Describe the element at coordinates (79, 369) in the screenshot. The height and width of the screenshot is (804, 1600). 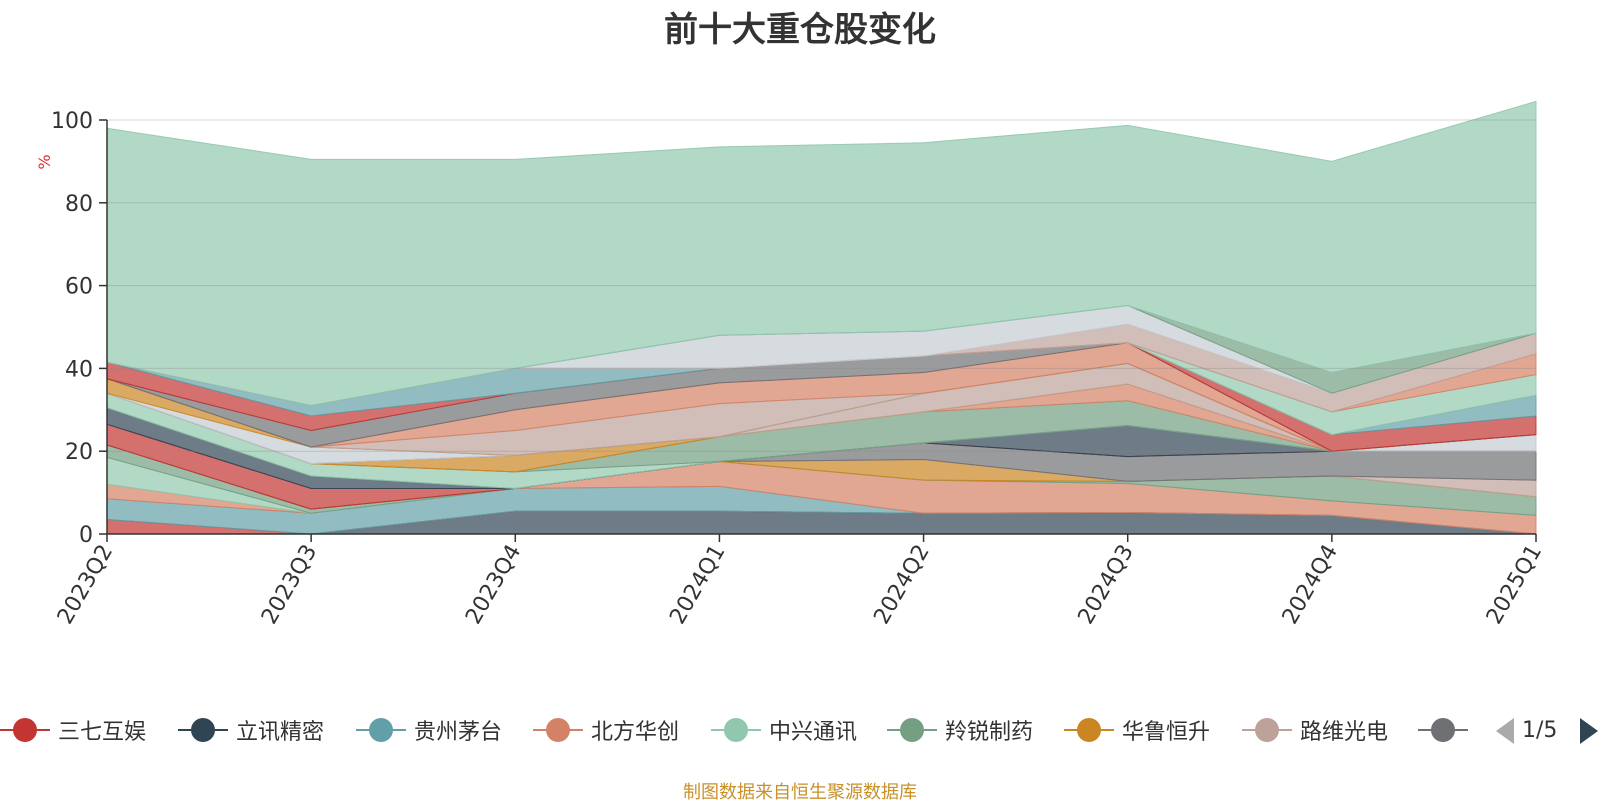
I see `y-tick-label: 40` at that location.